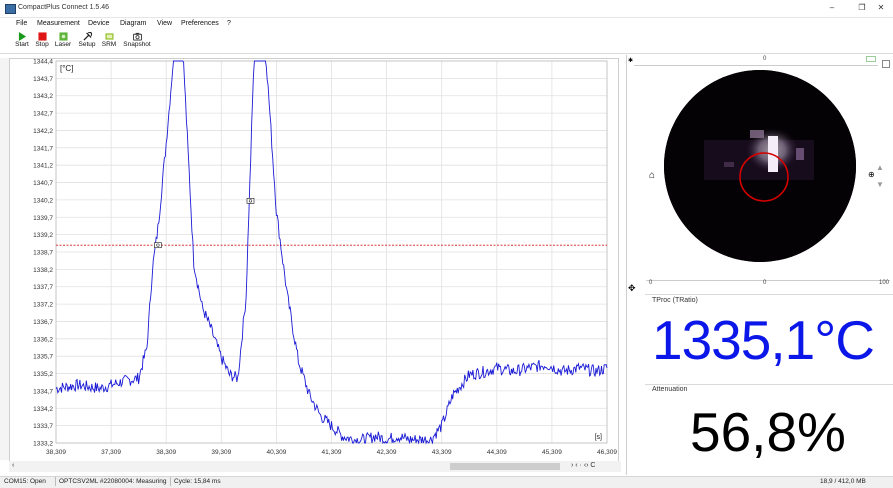 This screenshot has height=488, width=893. Describe the element at coordinates (497, 452) in the screenshot. I see `x-tick-label: 44,309` at that location.